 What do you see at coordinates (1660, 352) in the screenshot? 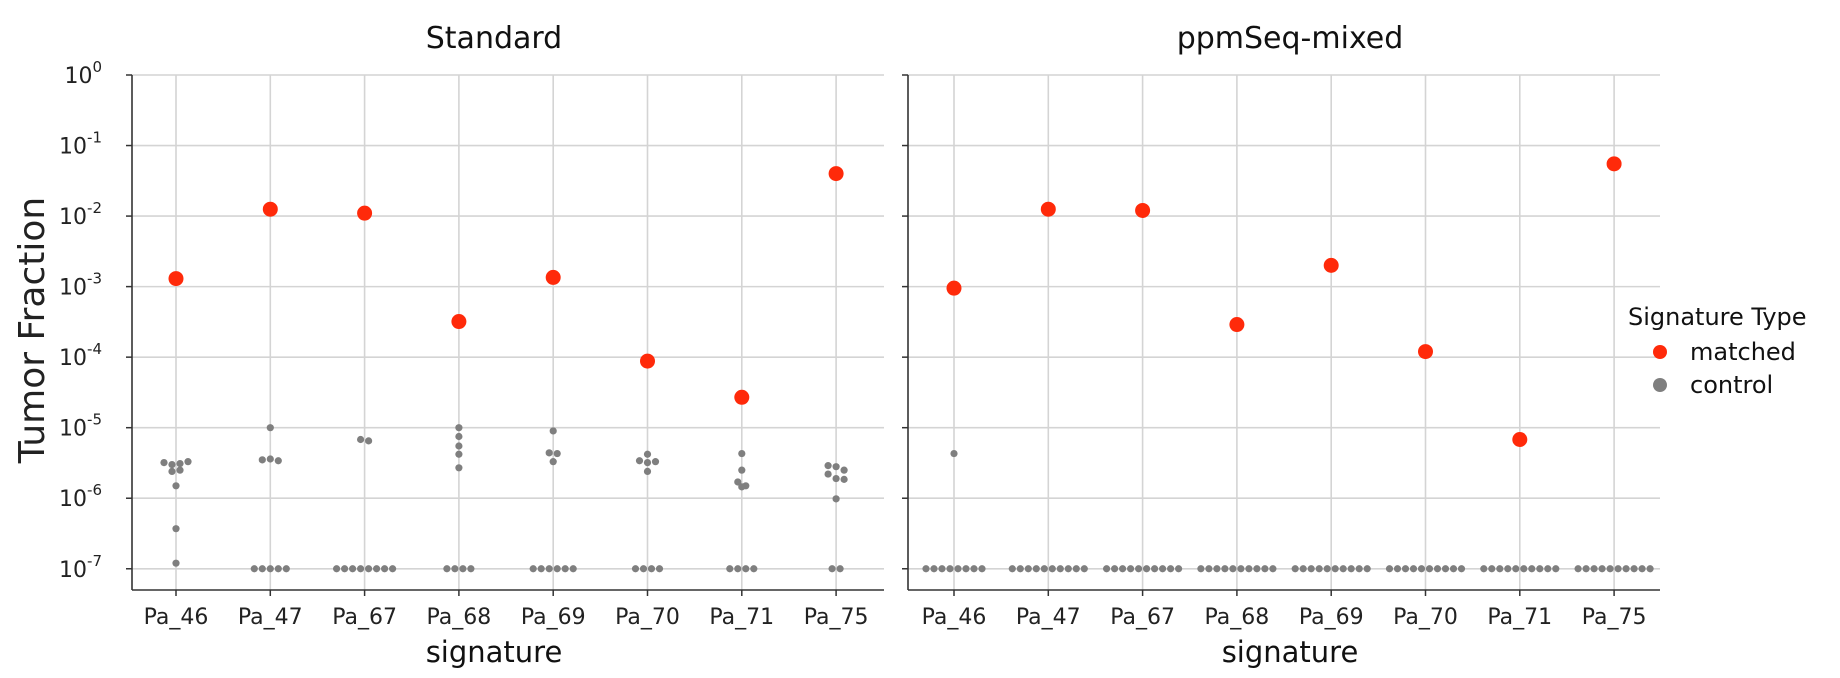
I see `legend-marker-matched` at bounding box center [1660, 352].